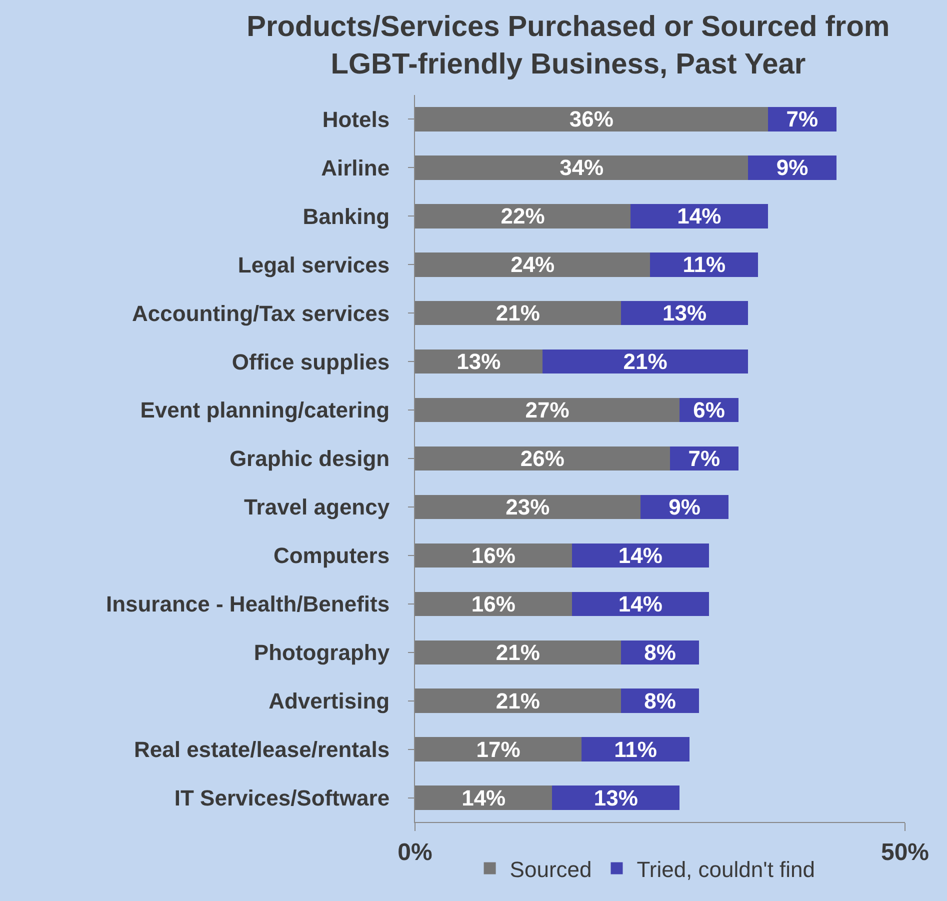 Image resolution: width=947 pixels, height=901 pixels. What do you see at coordinates (551, 869) in the screenshot?
I see `legend-label: Sourced` at bounding box center [551, 869].